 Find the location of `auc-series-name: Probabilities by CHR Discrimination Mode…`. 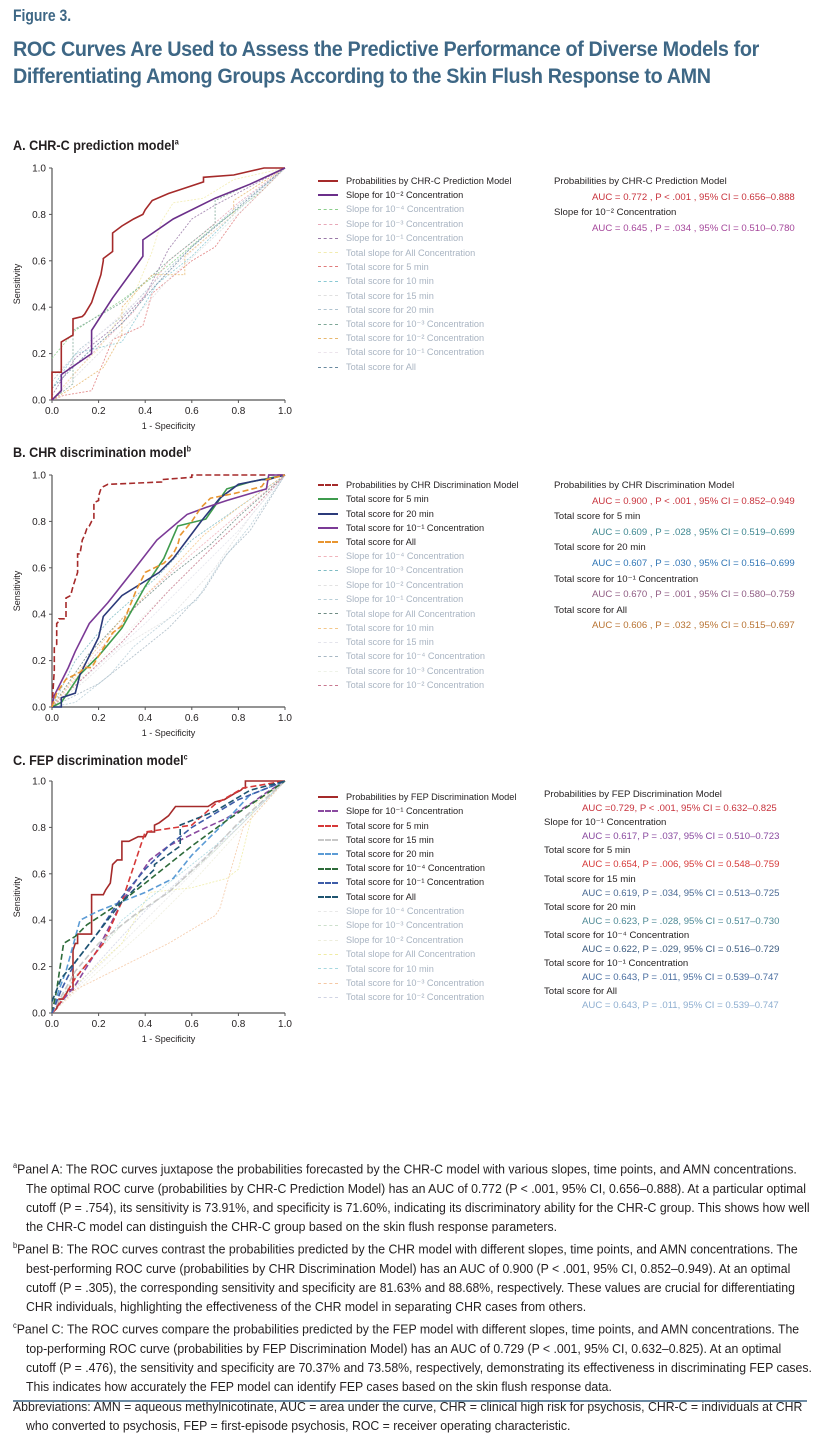

auc-series-name: Probabilities by CHR Discrimination Mode… is located at coordinates (644, 485).